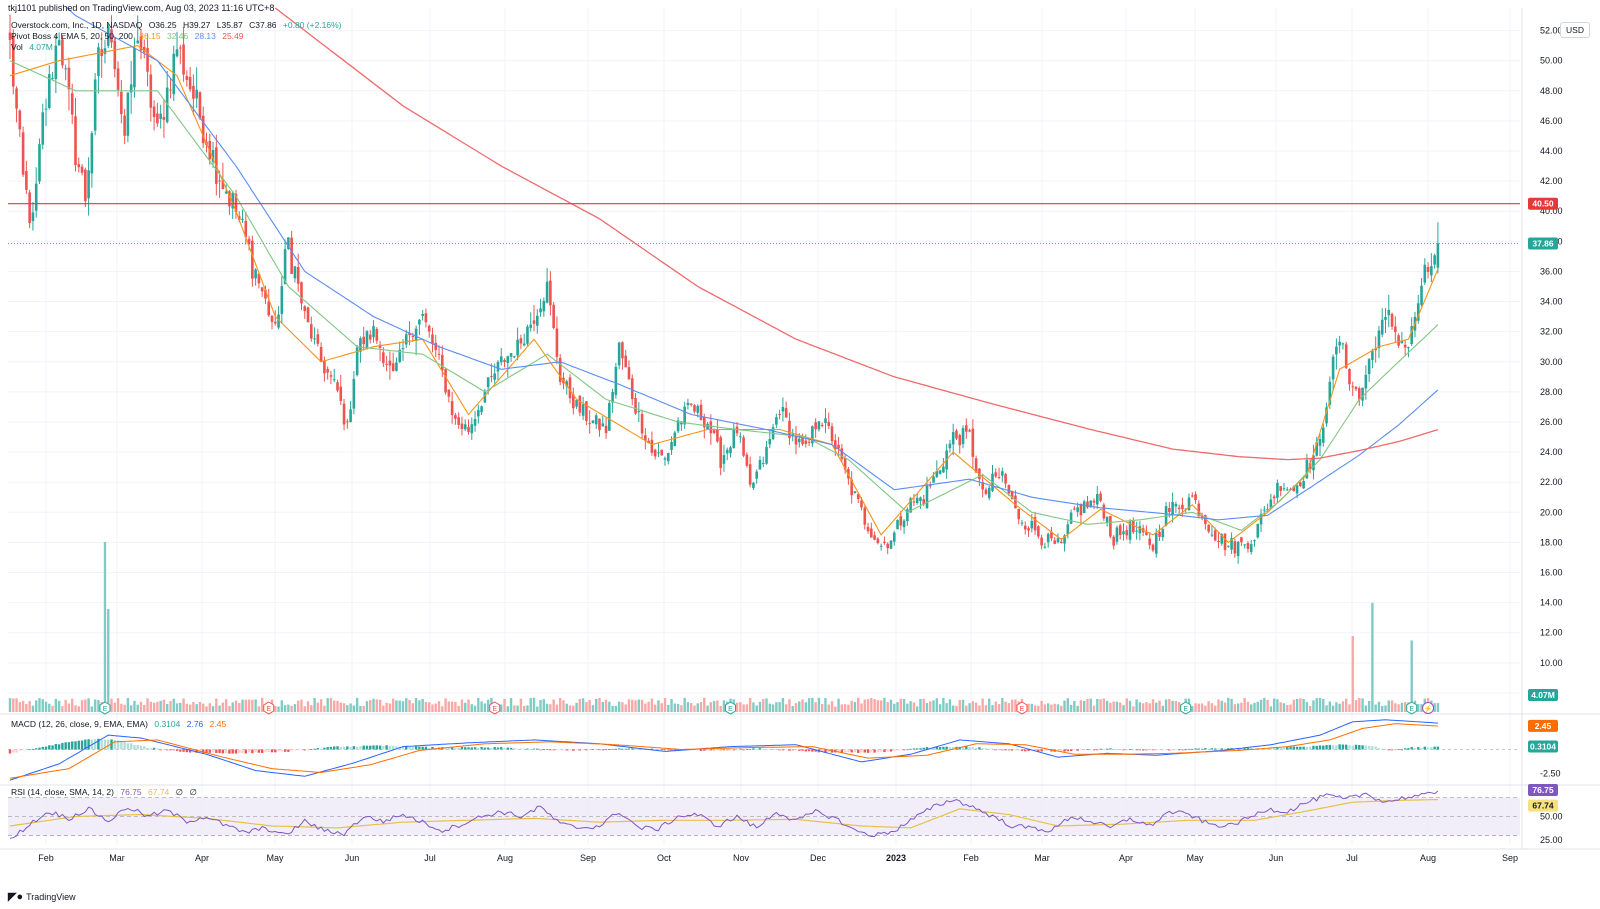  Describe the element at coordinates (193, 792) in the screenshot. I see `rsi-lower-empty: ∅` at that location.